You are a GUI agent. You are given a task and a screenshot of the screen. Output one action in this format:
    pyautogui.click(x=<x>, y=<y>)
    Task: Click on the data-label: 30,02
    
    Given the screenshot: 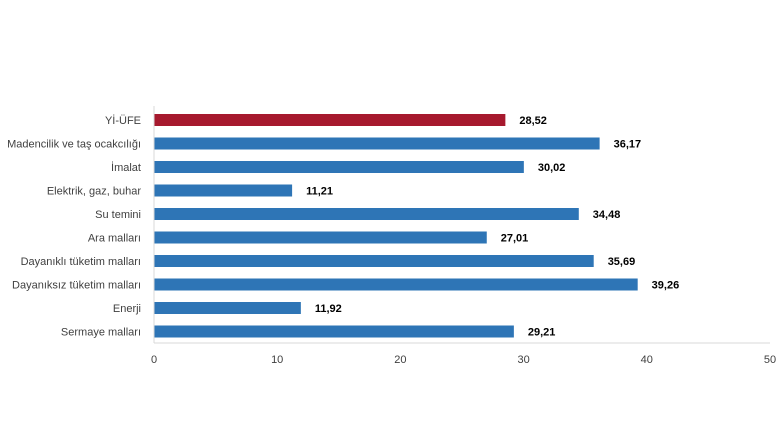 What is the action you would take?
    pyautogui.click(x=552, y=168)
    